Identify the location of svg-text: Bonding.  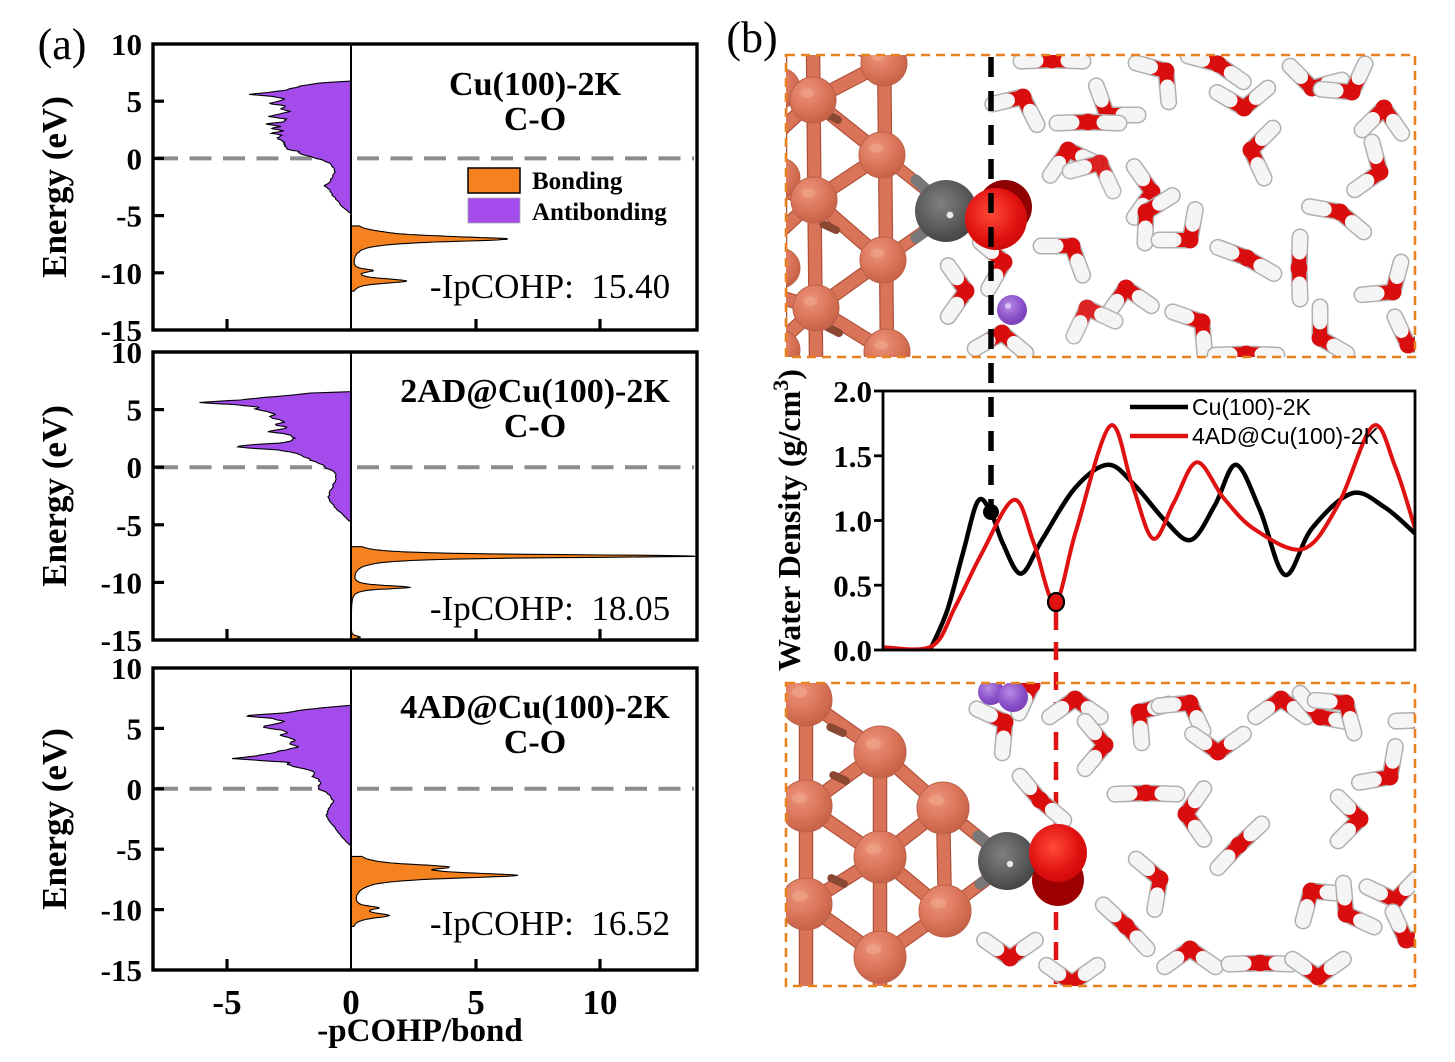
(577, 181).